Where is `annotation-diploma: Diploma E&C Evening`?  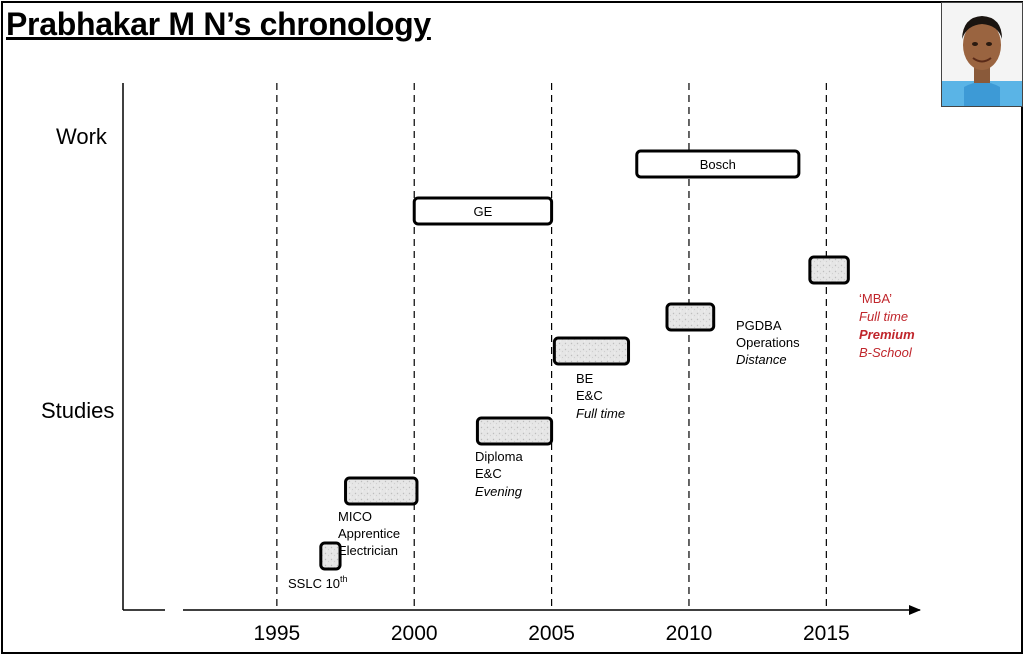
annotation-diploma: Diploma E&C Evening is located at coordinates (499, 474).